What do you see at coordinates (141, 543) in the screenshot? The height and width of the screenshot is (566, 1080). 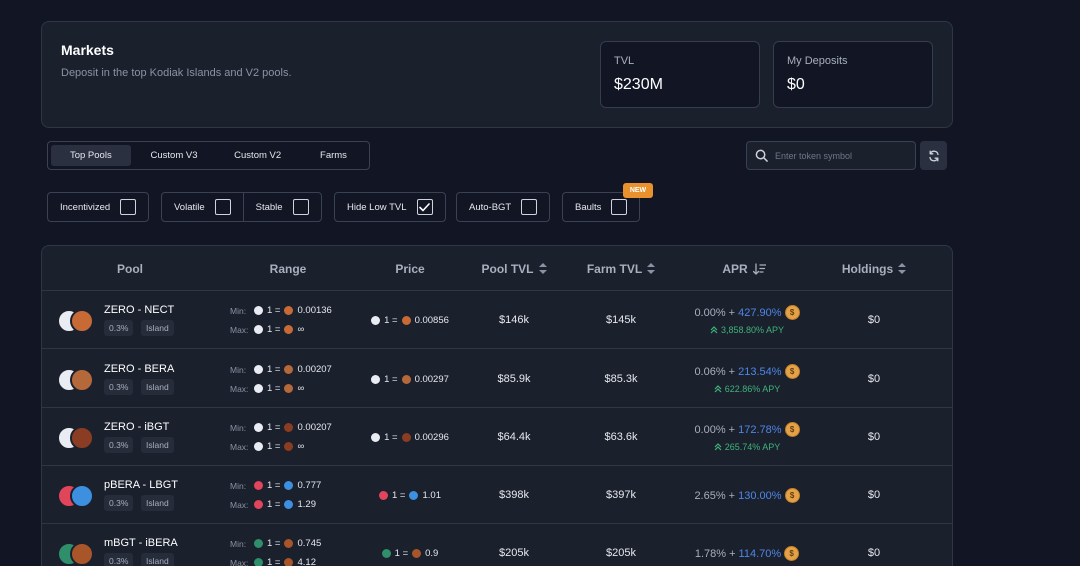 I see `pool-pair-name: mBGT - iBERA` at bounding box center [141, 543].